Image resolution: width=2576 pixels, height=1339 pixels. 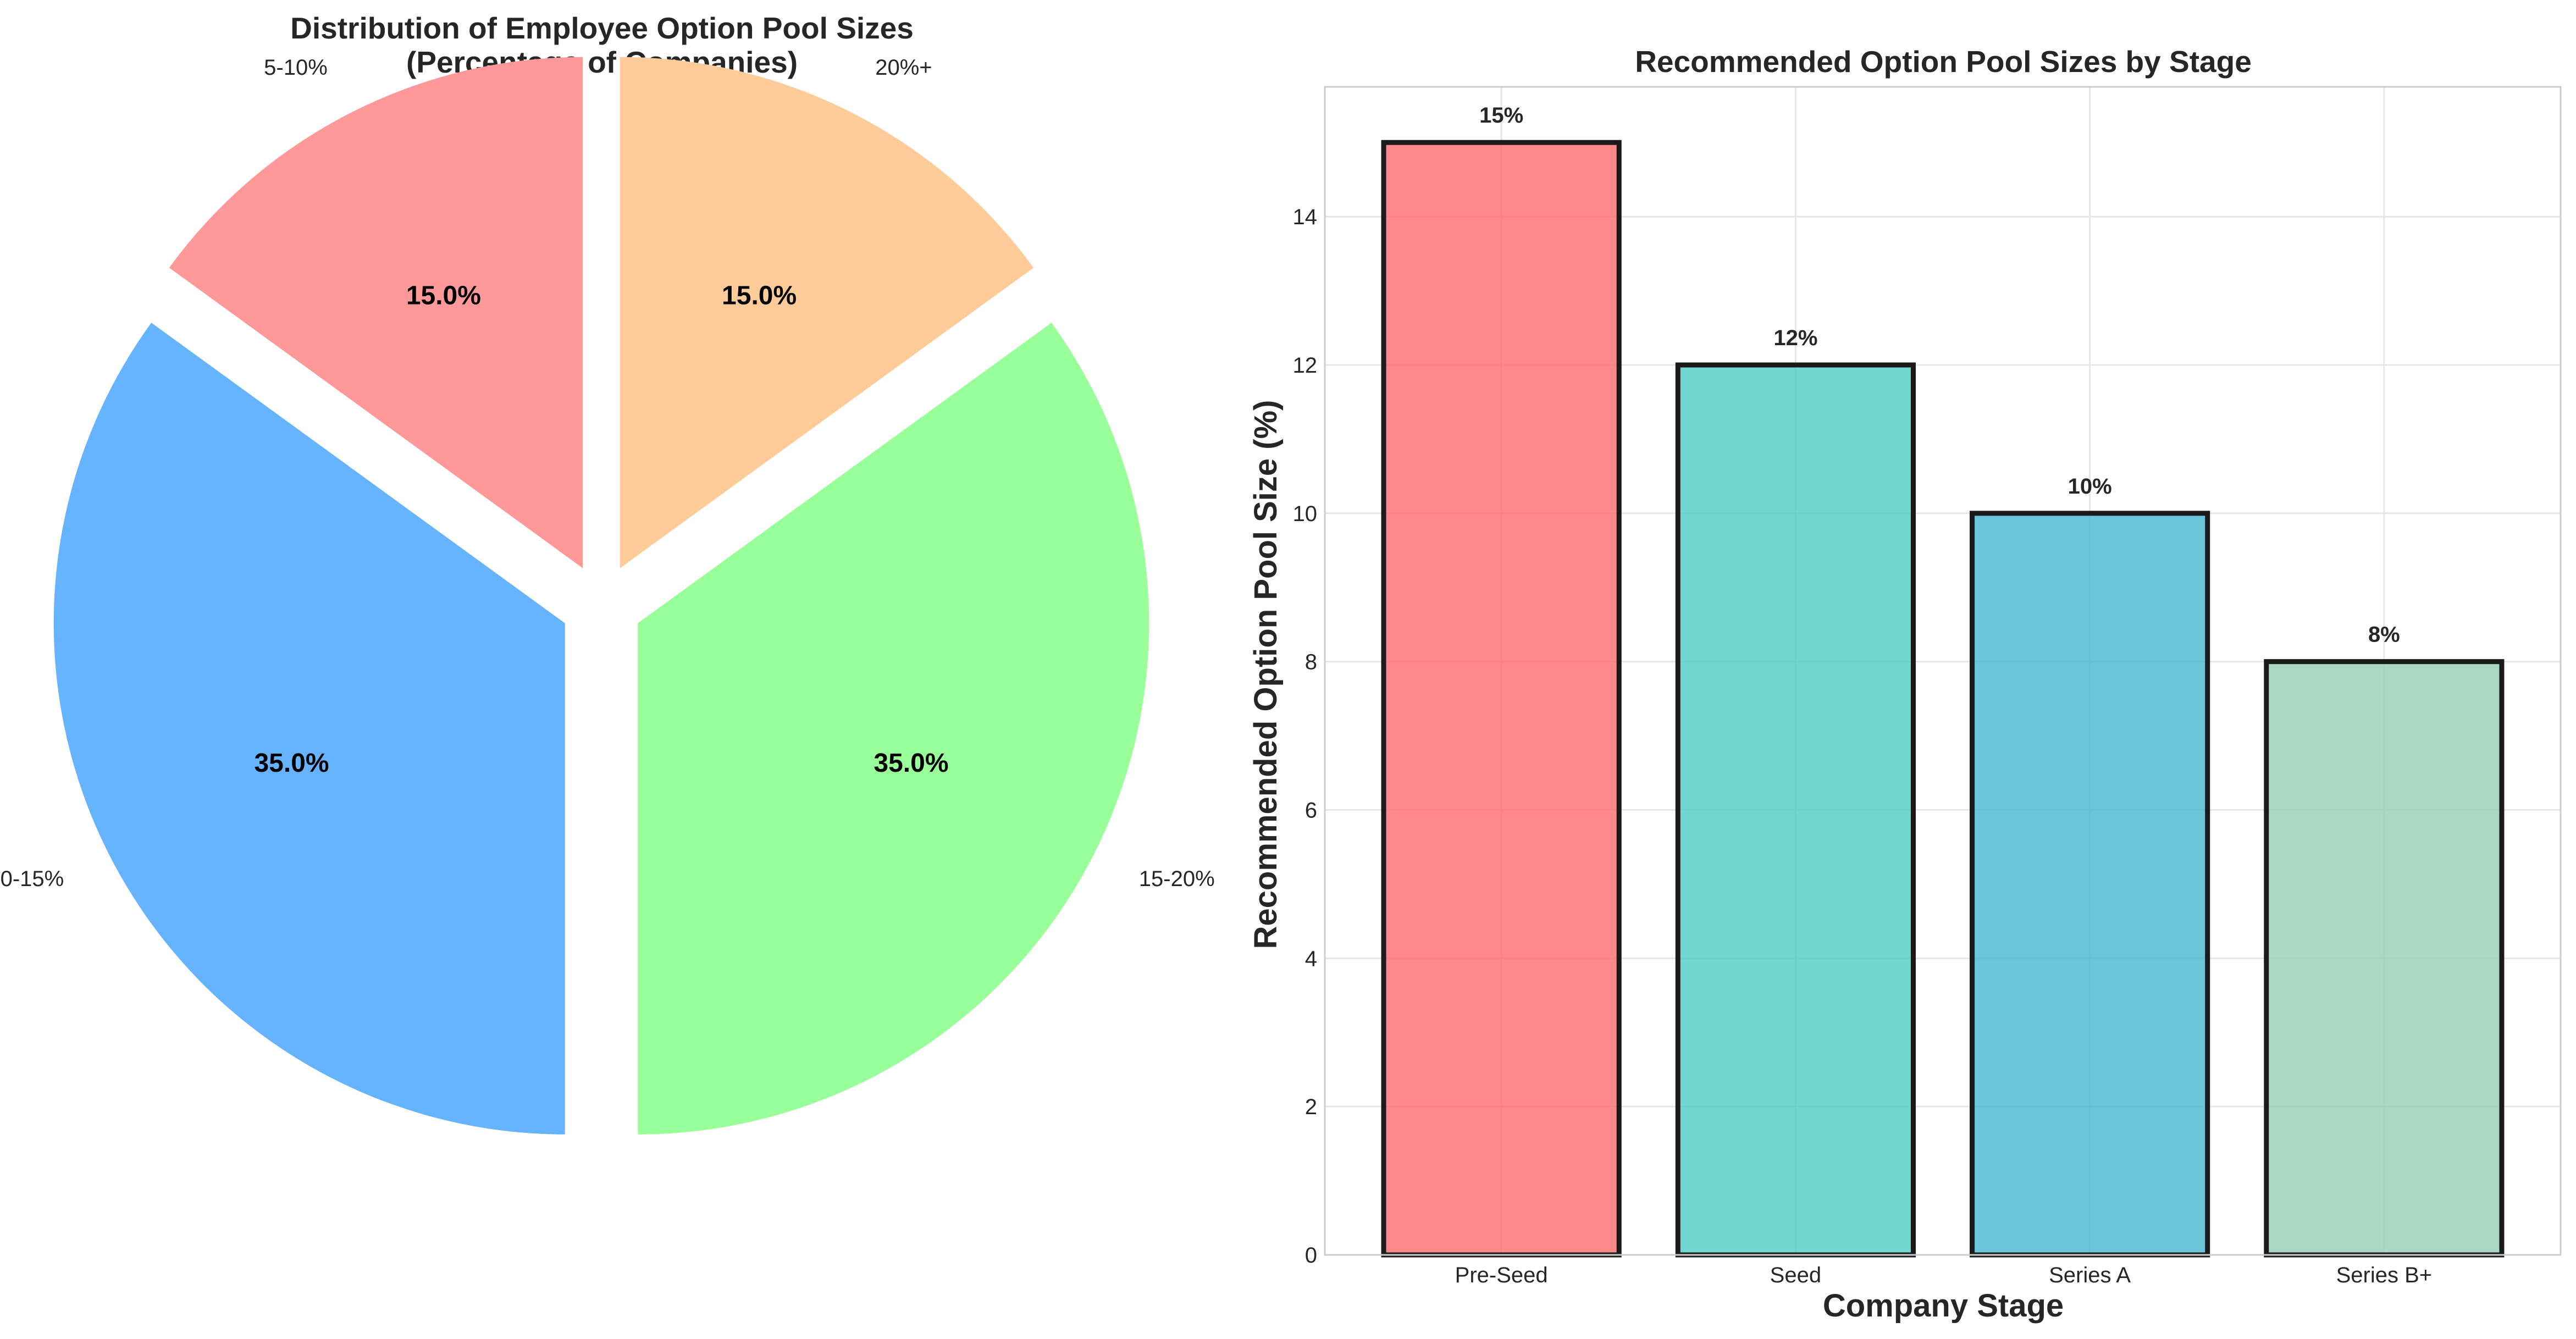 What do you see at coordinates (1501, 115) in the screenshot?
I see `bar-value-label-pre-seed: 15%` at bounding box center [1501, 115].